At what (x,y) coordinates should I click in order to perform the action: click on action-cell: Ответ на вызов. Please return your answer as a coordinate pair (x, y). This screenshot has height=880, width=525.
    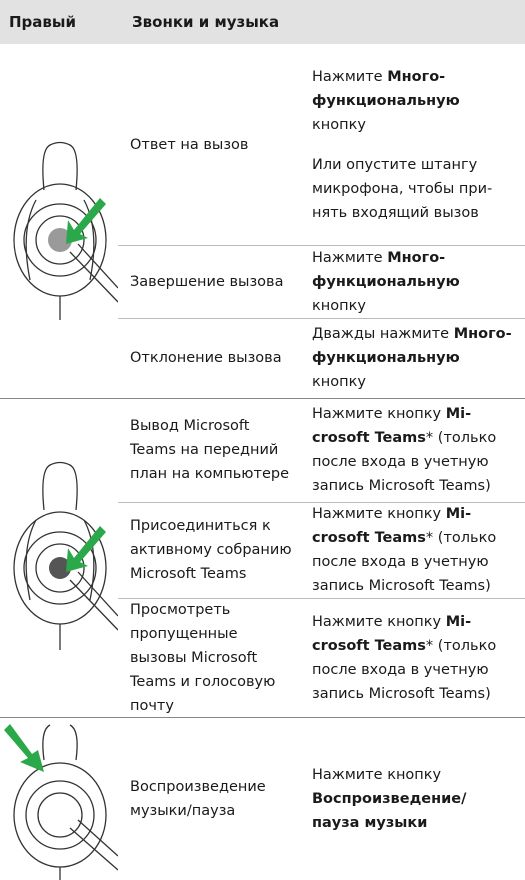
    Looking at the image, I should click on (209, 144).